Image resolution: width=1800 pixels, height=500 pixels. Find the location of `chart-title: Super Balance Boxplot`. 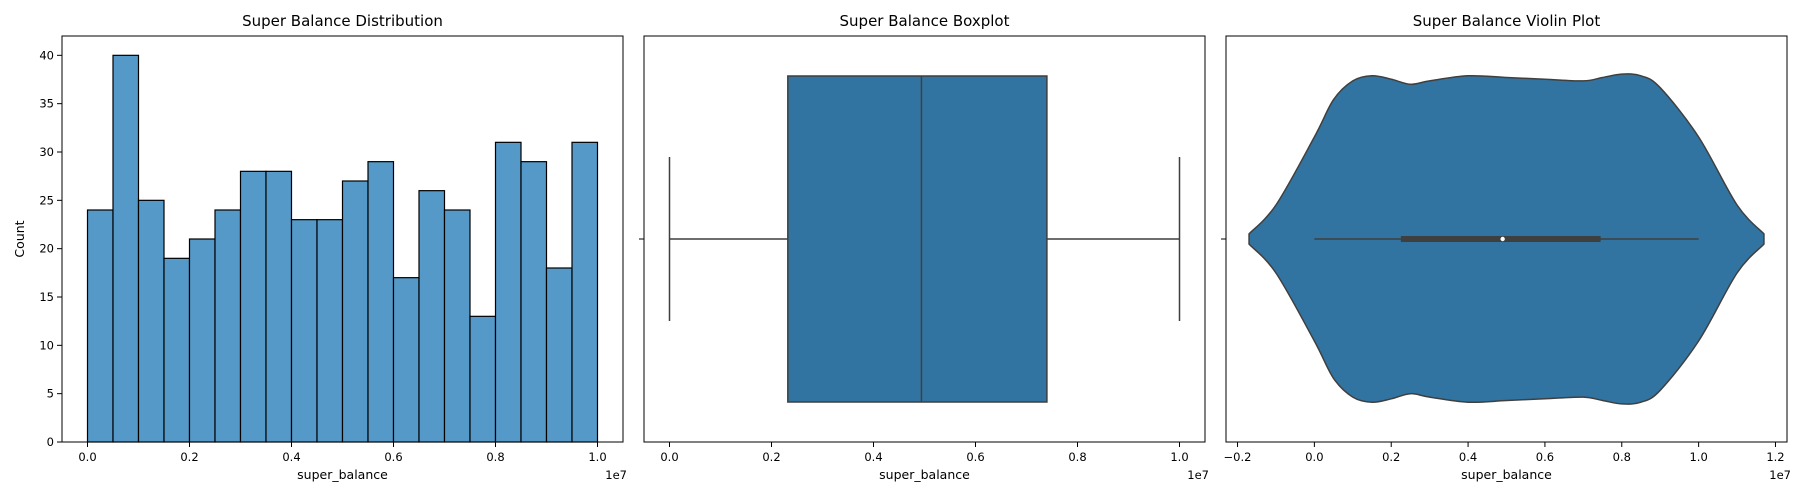

chart-title: Super Balance Boxplot is located at coordinates (925, 21).